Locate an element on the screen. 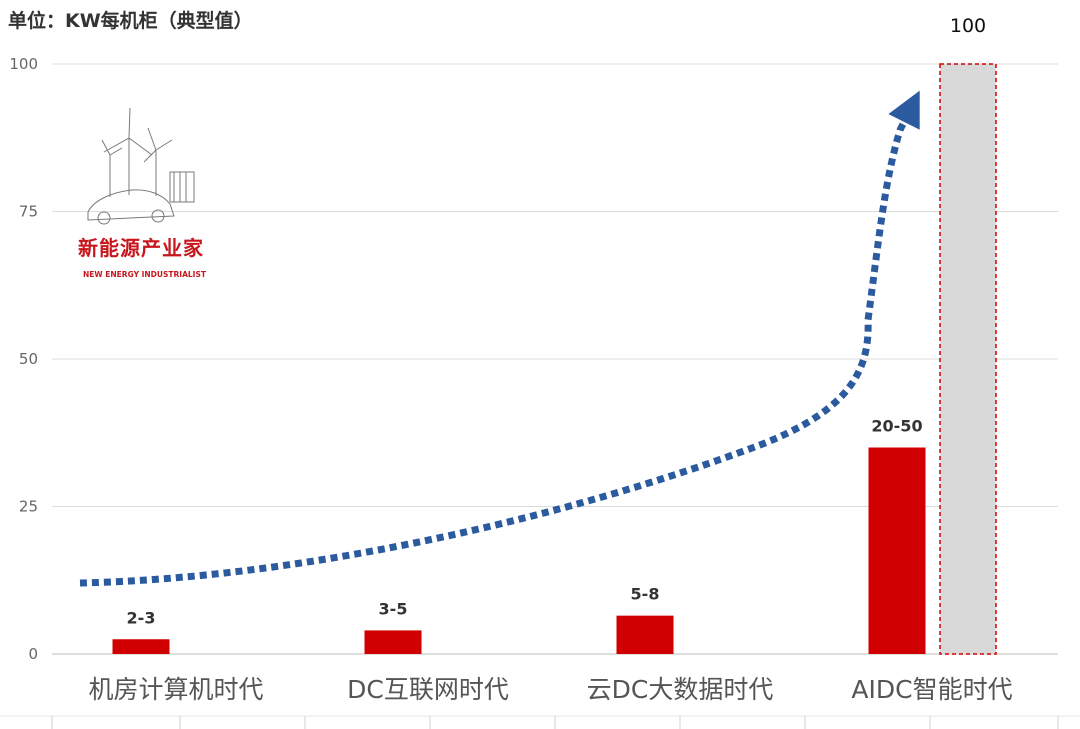 The image size is (1080, 729). unit-label: 单位：KW每机柜（典型值） is located at coordinates (130, 21).